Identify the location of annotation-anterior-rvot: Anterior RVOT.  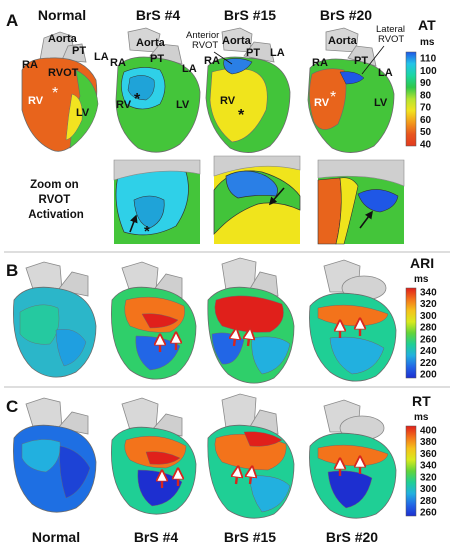
(204, 40).